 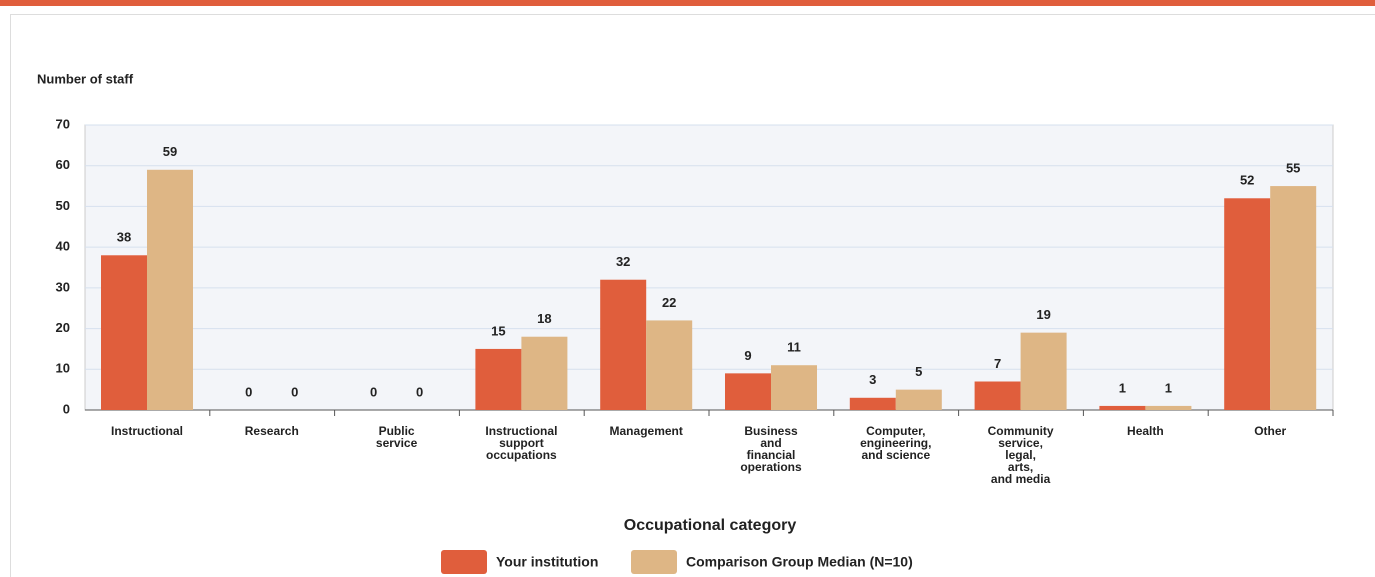 What do you see at coordinates (1270, 431) in the screenshot?
I see `x-tick-label: Other` at bounding box center [1270, 431].